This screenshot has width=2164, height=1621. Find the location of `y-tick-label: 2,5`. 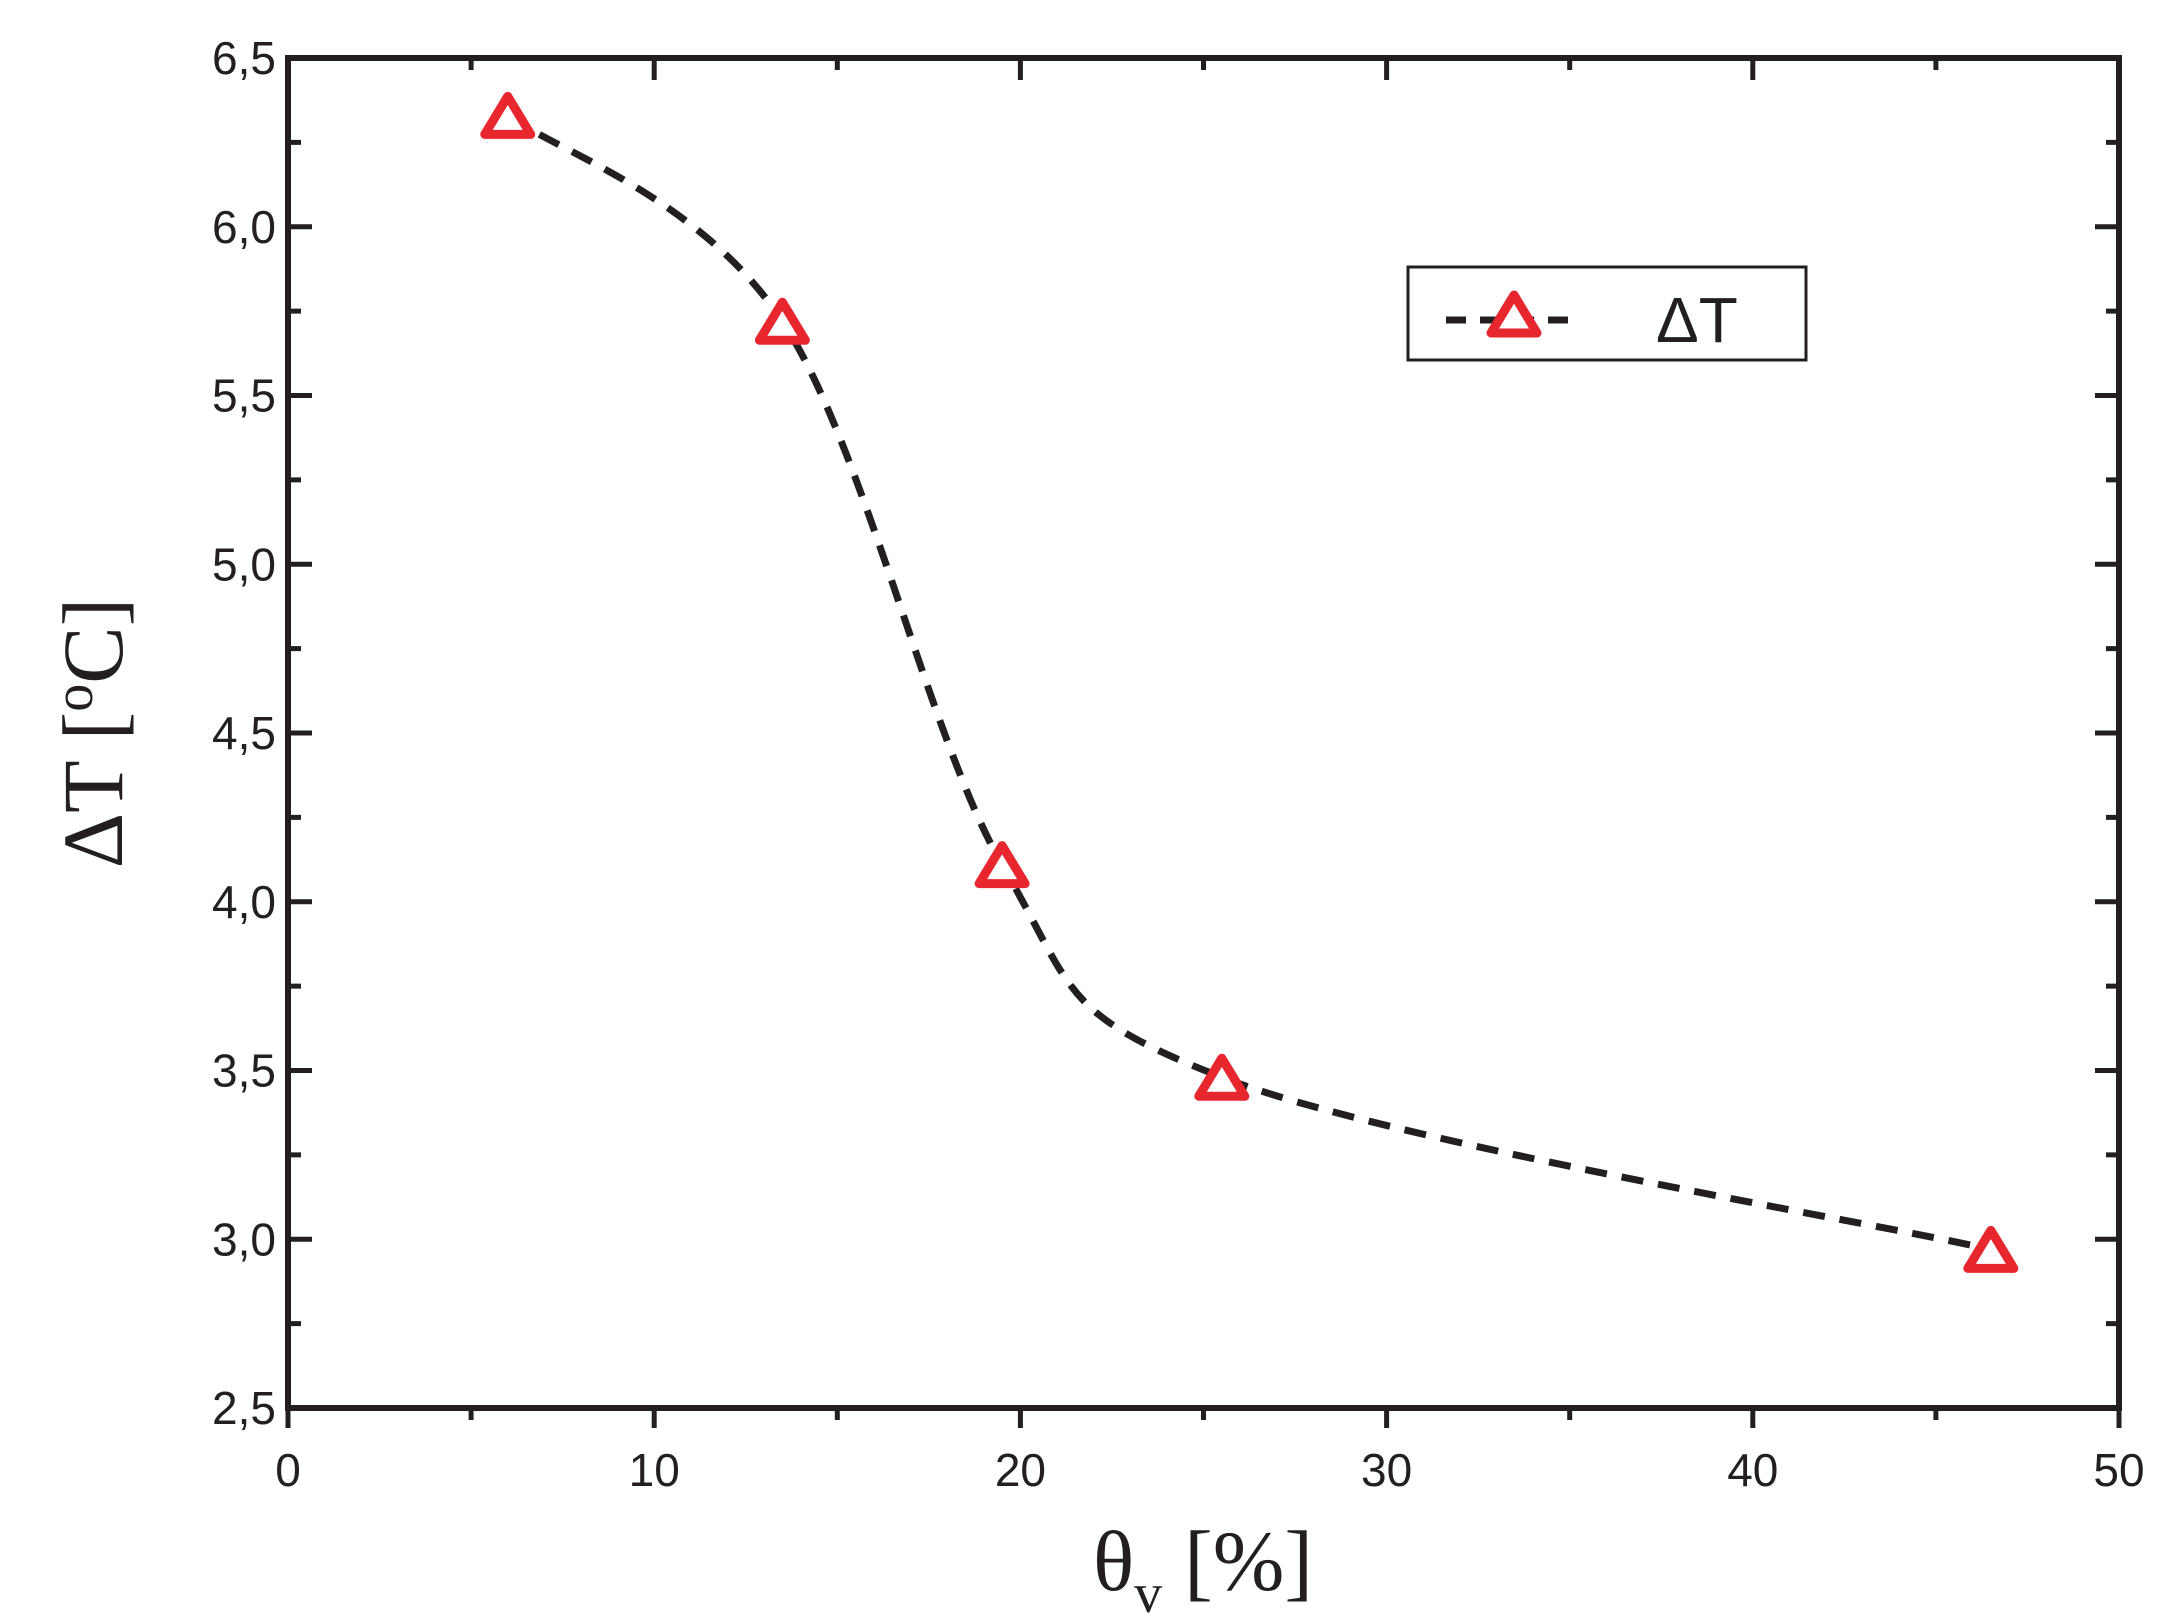

y-tick-label: 2,5 is located at coordinates (244, 1408).